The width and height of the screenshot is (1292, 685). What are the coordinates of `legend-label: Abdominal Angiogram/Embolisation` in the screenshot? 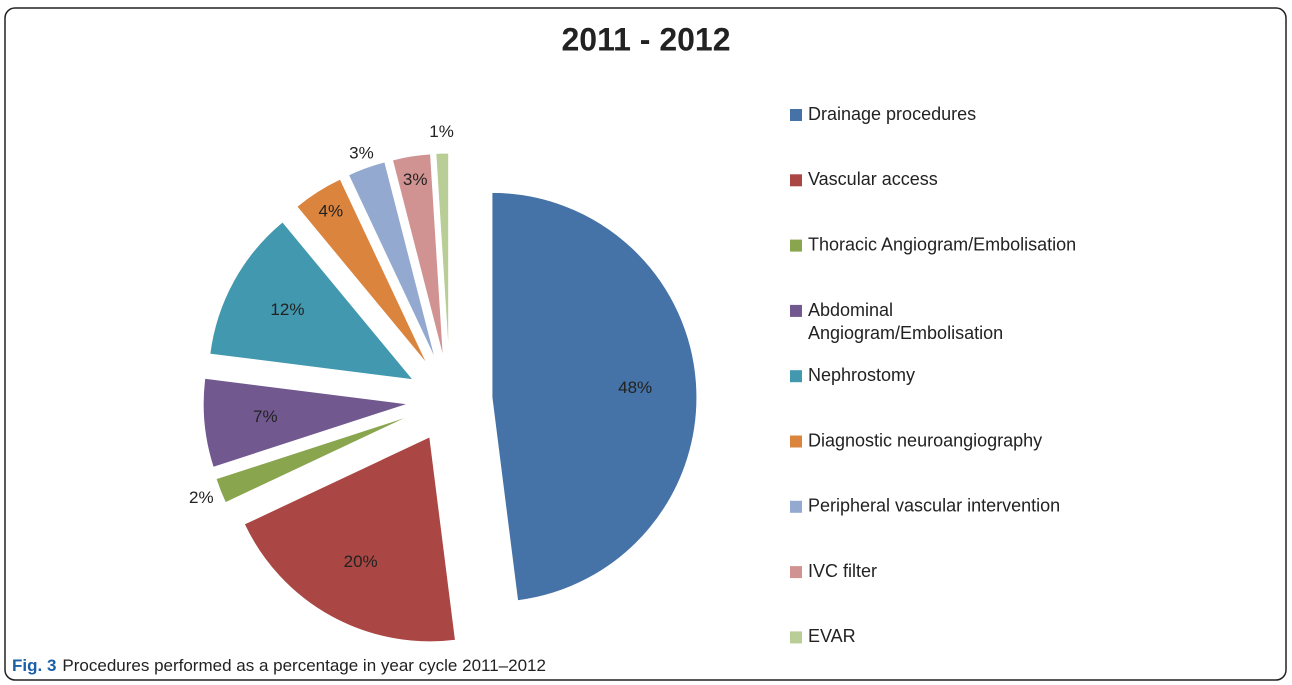 It's located at (905, 321).